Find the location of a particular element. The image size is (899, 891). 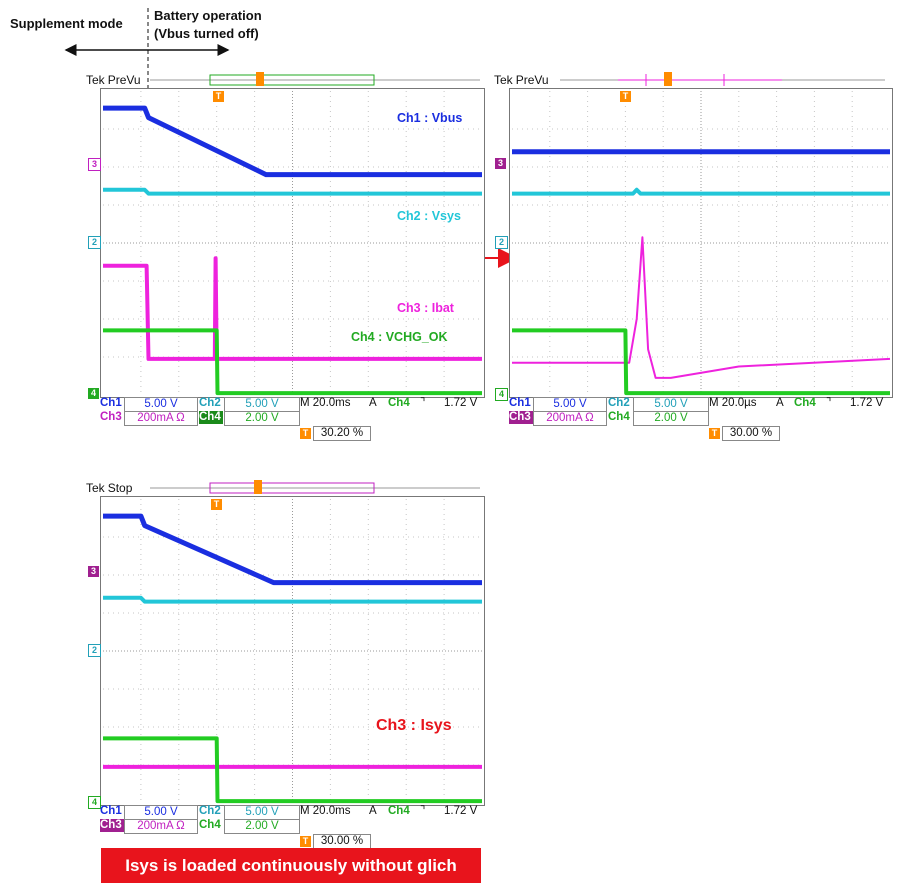

scope3-ch2-scale: 5.00 V is located at coordinates (262, 812).